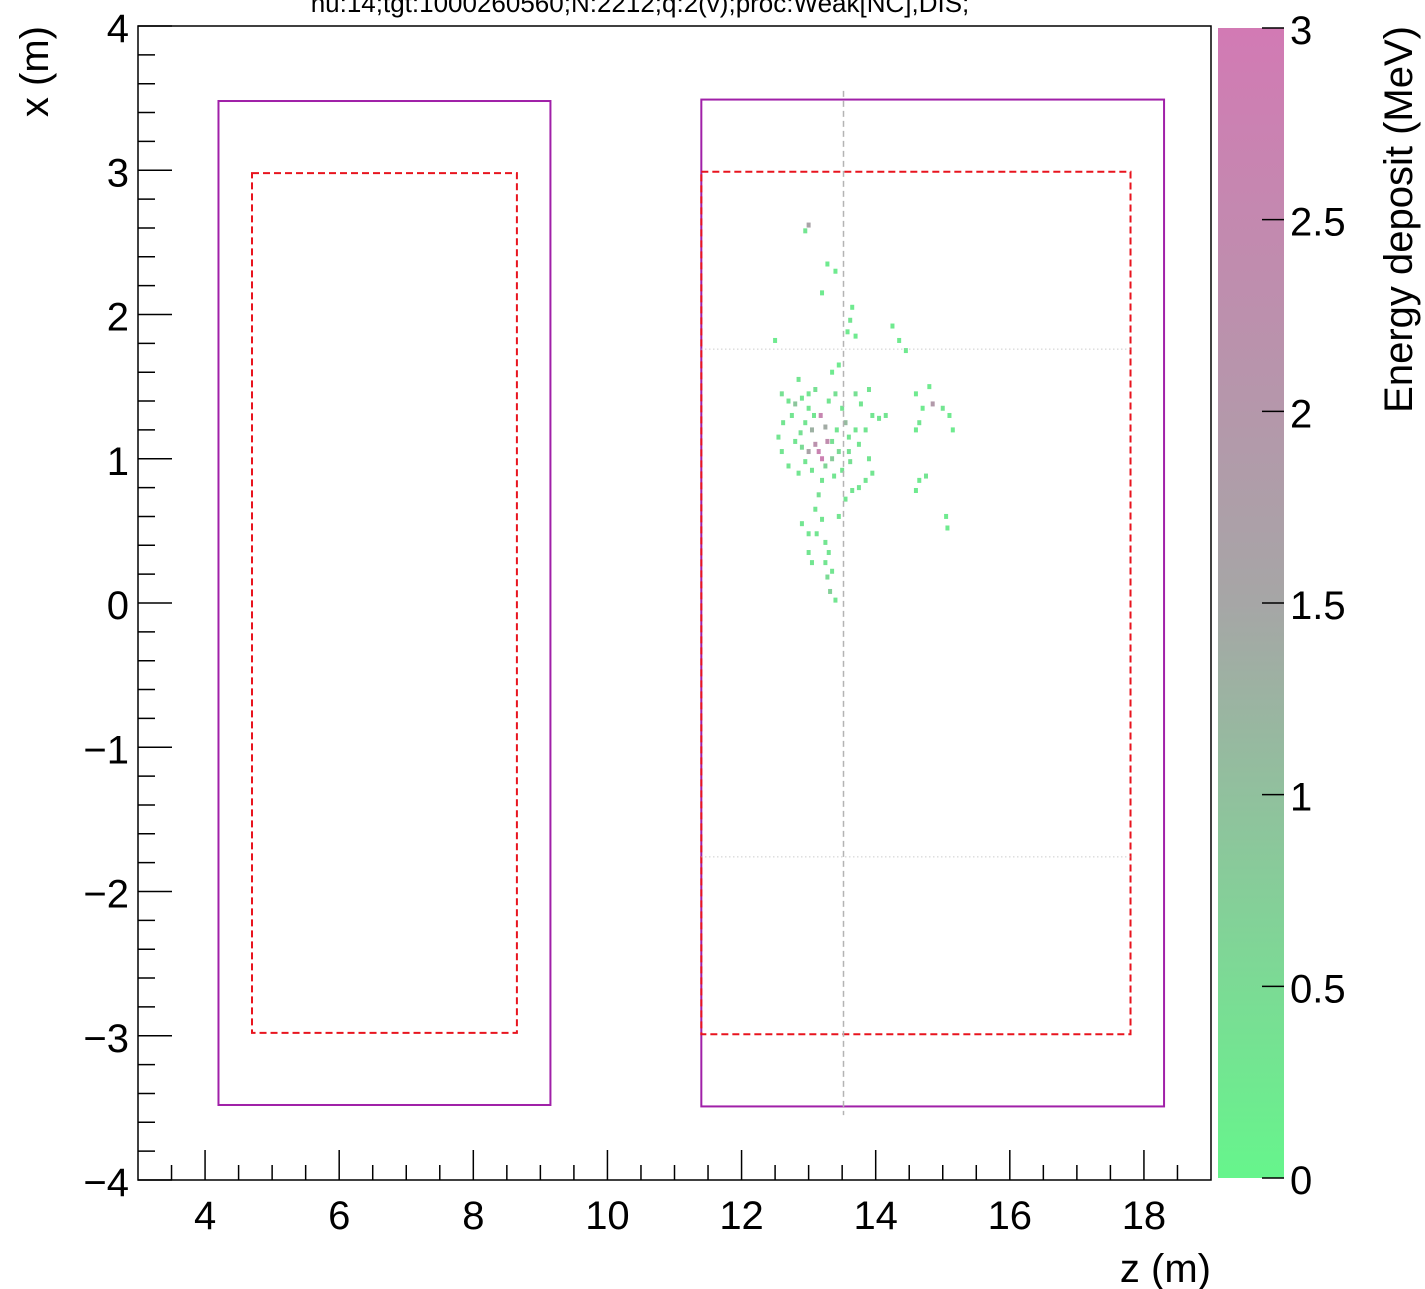 The width and height of the screenshot is (1425, 1289). What do you see at coordinates (35, 71) in the screenshot?
I see `y-axis-label: x (m)` at bounding box center [35, 71].